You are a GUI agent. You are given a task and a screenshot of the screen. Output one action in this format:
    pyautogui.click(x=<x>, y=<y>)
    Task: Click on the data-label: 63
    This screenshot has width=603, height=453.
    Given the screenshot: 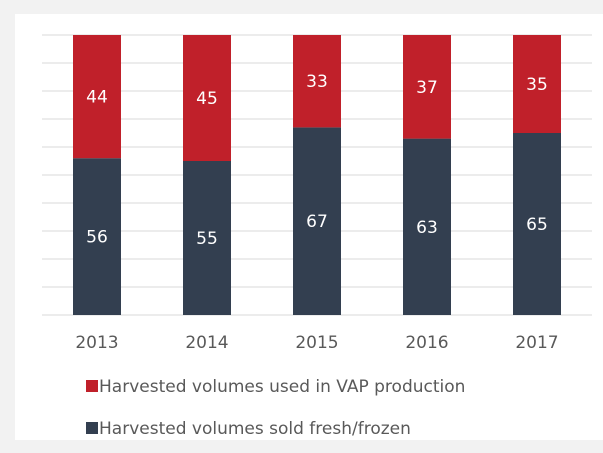 What is the action you would take?
    pyautogui.click(x=427, y=228)
    